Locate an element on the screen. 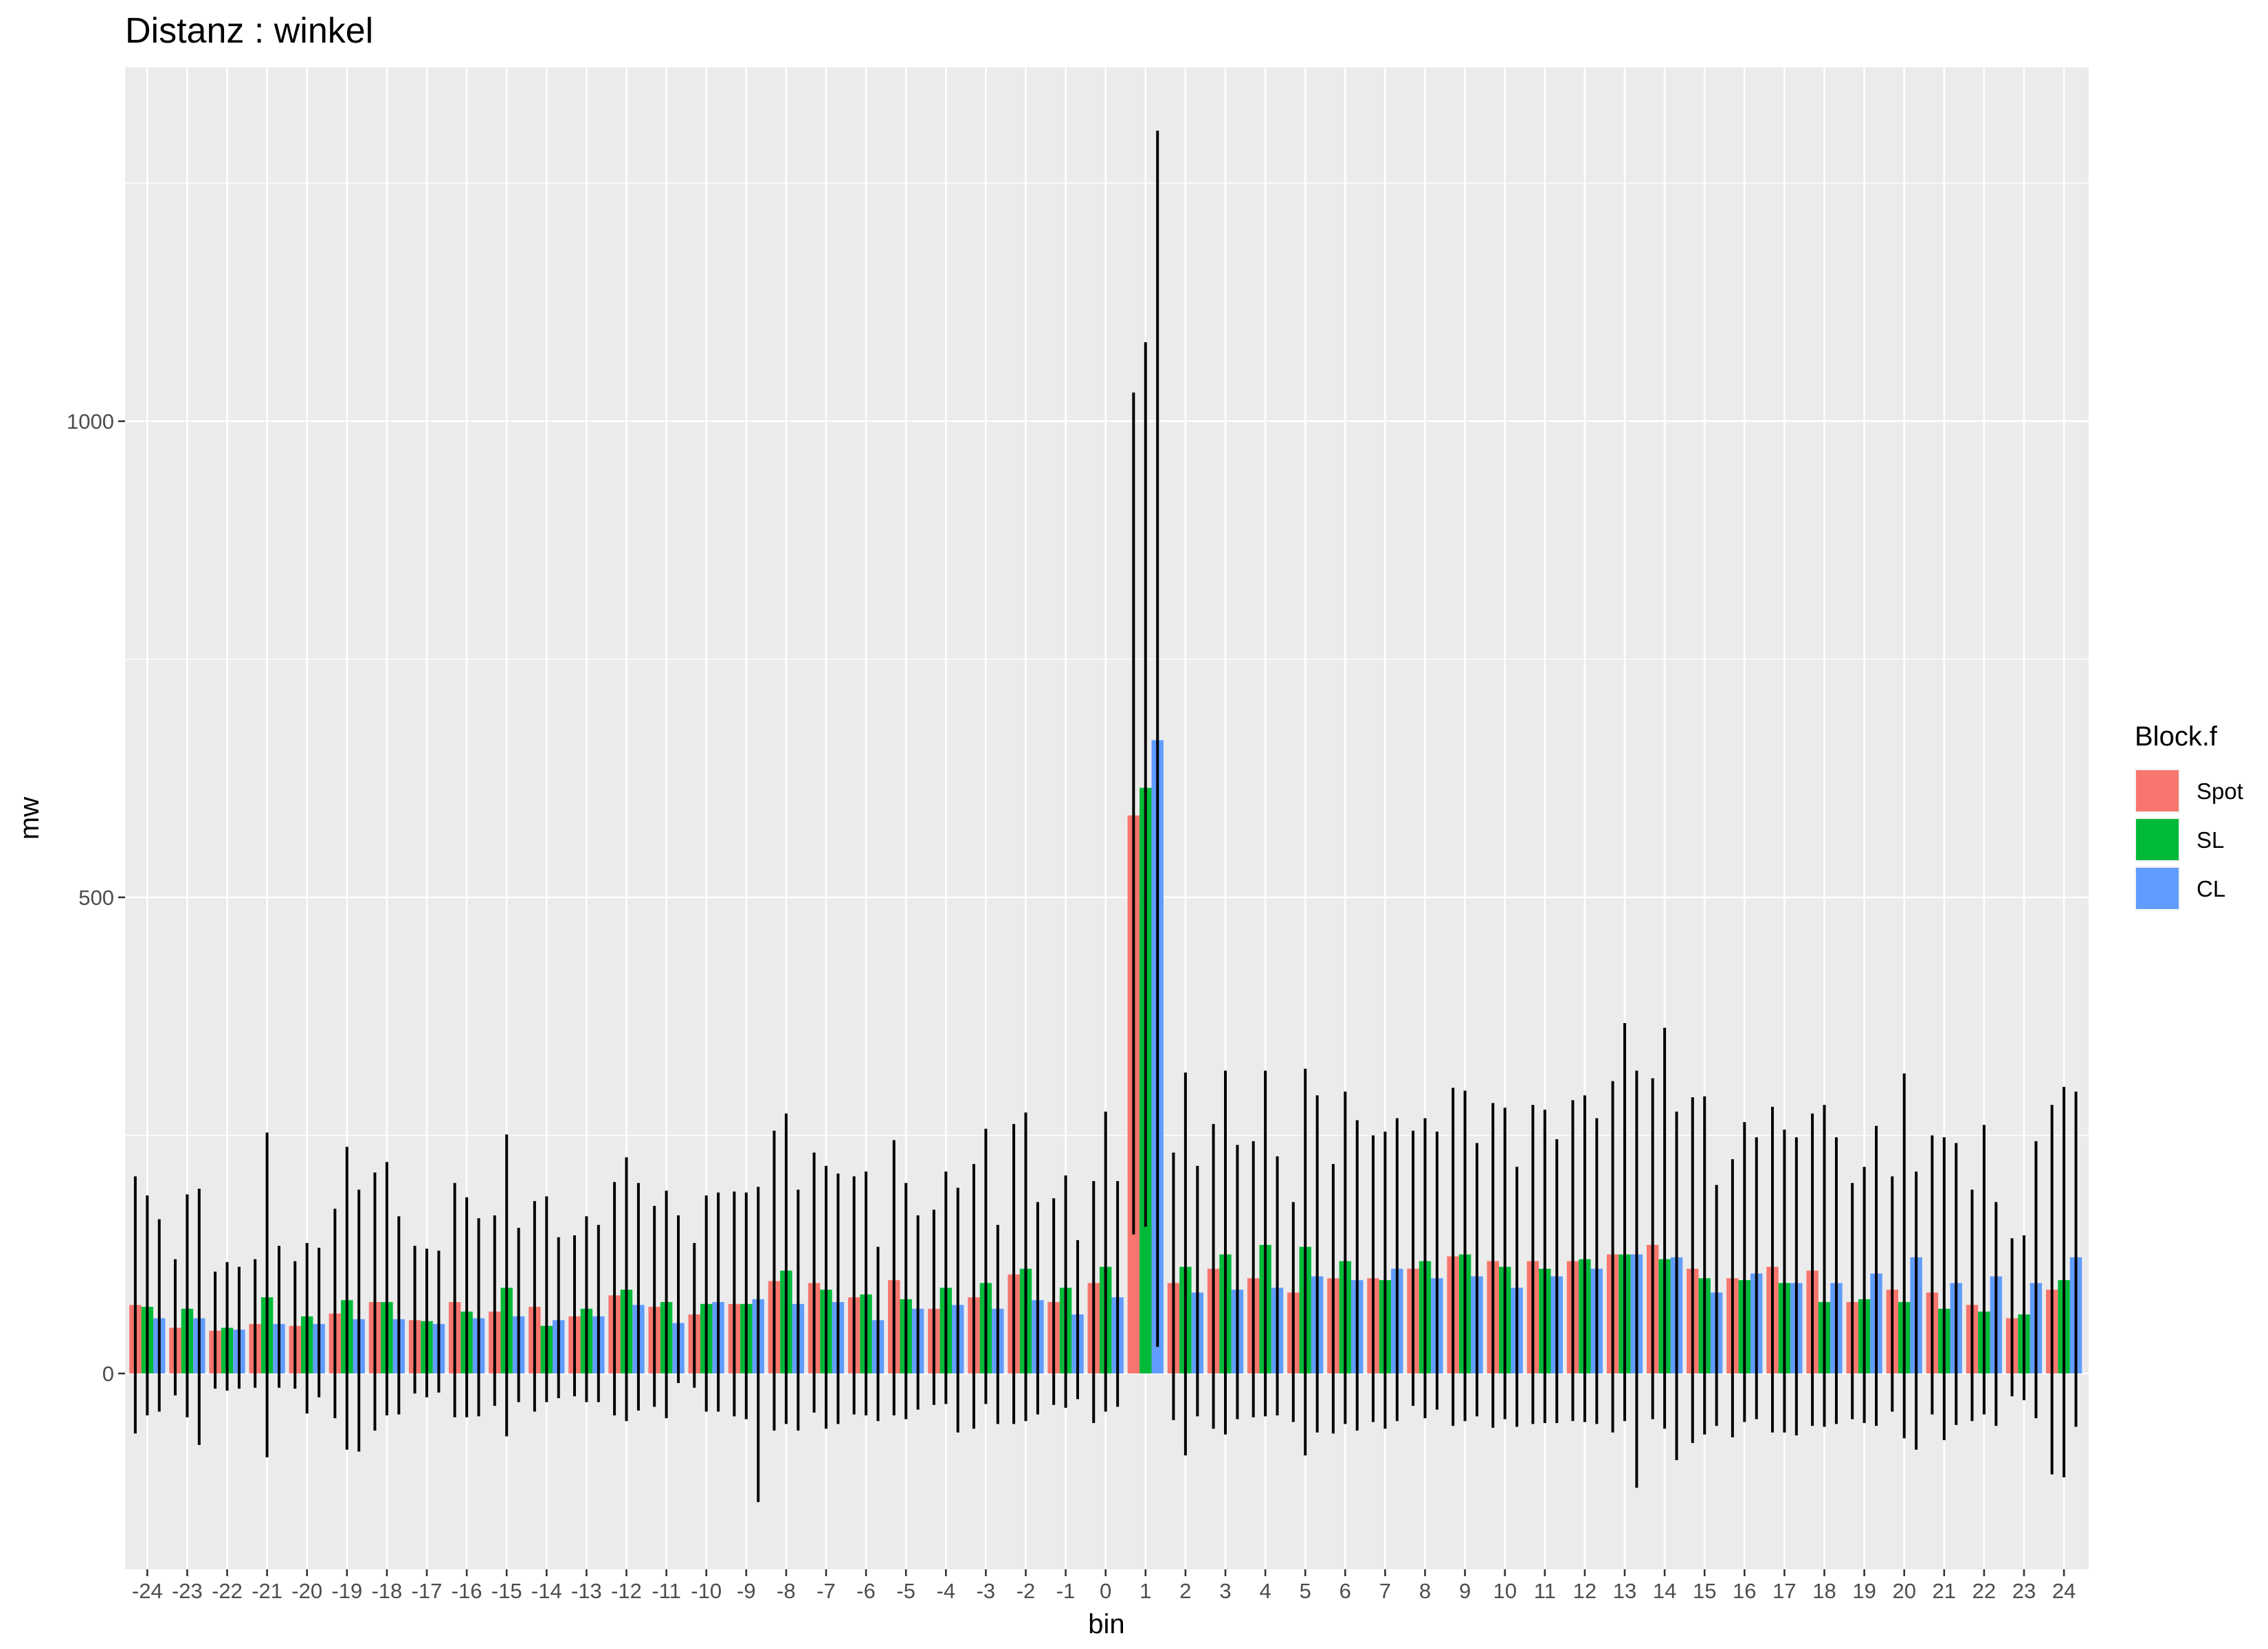  x-tick-label: -23 is located at coordinates (188, 1591).